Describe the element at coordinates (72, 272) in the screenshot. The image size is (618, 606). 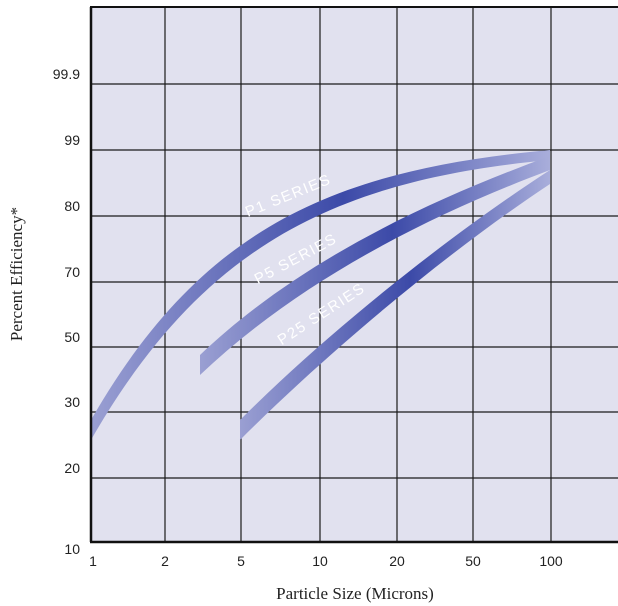
I see `y-tick-label: 70` at that location.